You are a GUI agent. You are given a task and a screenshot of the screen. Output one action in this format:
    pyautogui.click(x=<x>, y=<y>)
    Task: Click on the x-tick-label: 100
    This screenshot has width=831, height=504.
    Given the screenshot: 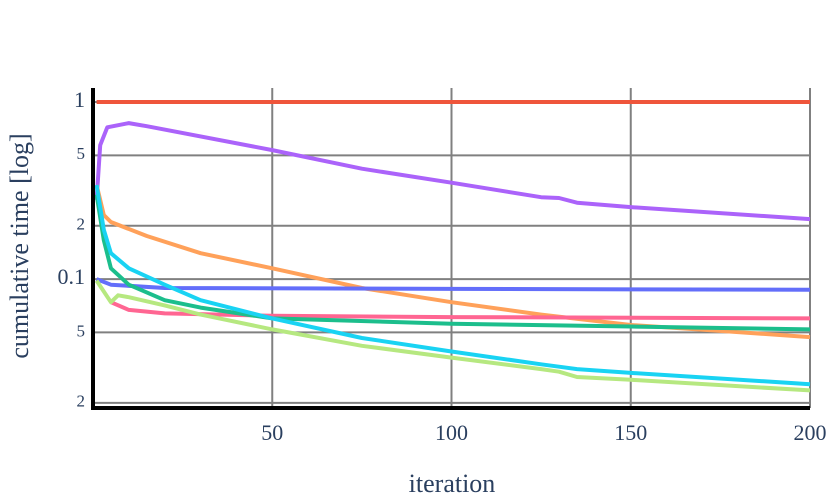 What is the action you would take?
    pyautogui.click(x=451, y=432)
    